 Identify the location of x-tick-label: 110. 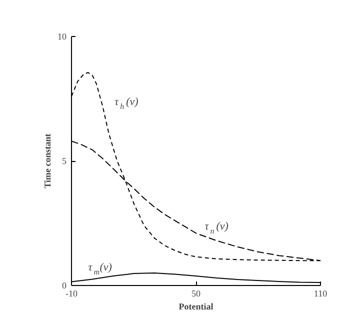
(321, 293).